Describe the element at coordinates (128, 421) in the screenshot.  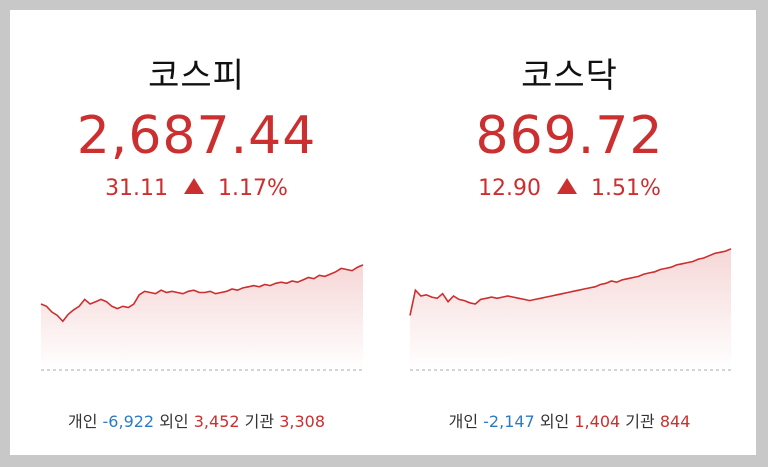
I see `individual-value: -6,922` at that location.